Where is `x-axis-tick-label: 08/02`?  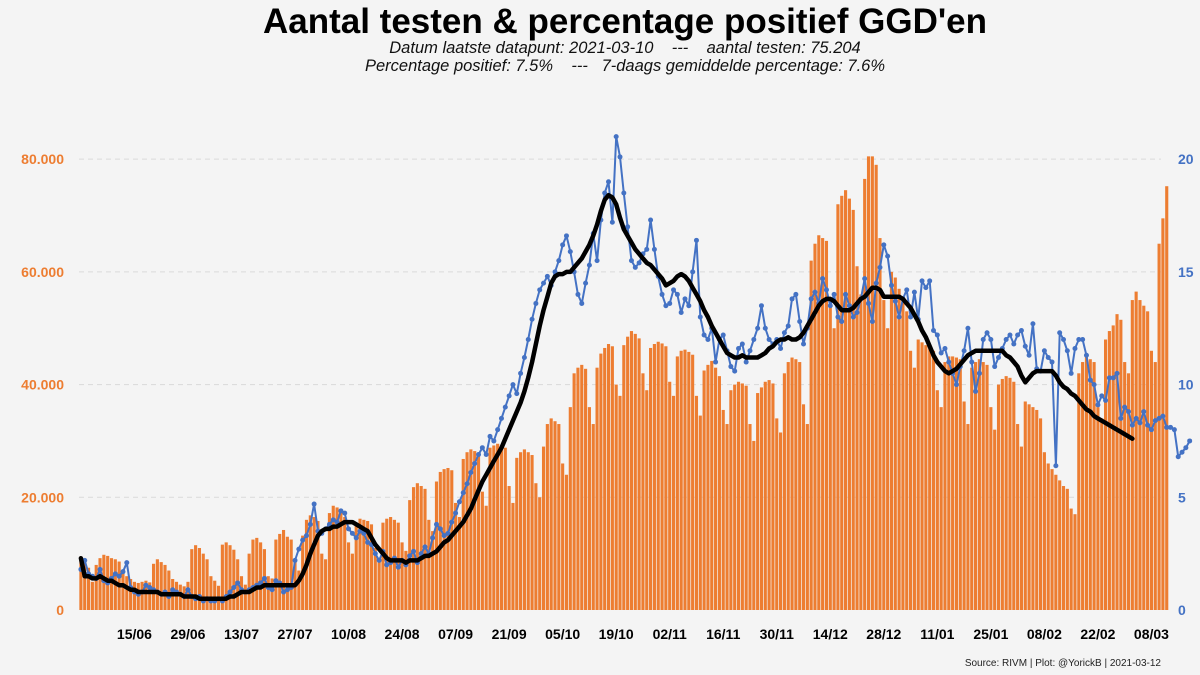
x-axis-tick-label: 08/02 is located at coordinates (1044, 634).